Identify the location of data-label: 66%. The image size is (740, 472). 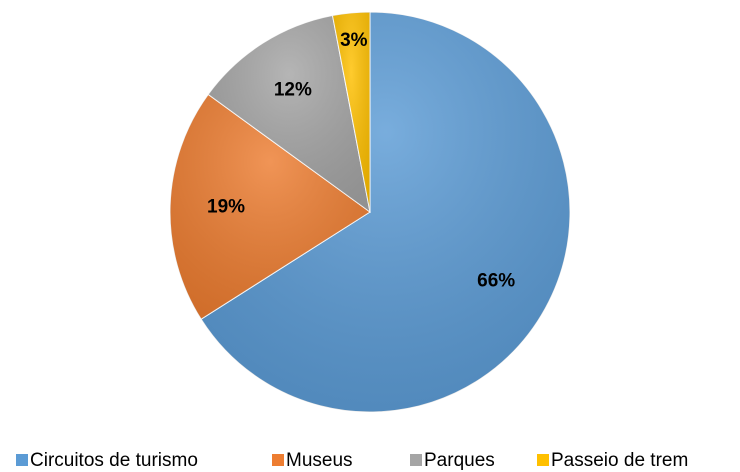
(496, 280).